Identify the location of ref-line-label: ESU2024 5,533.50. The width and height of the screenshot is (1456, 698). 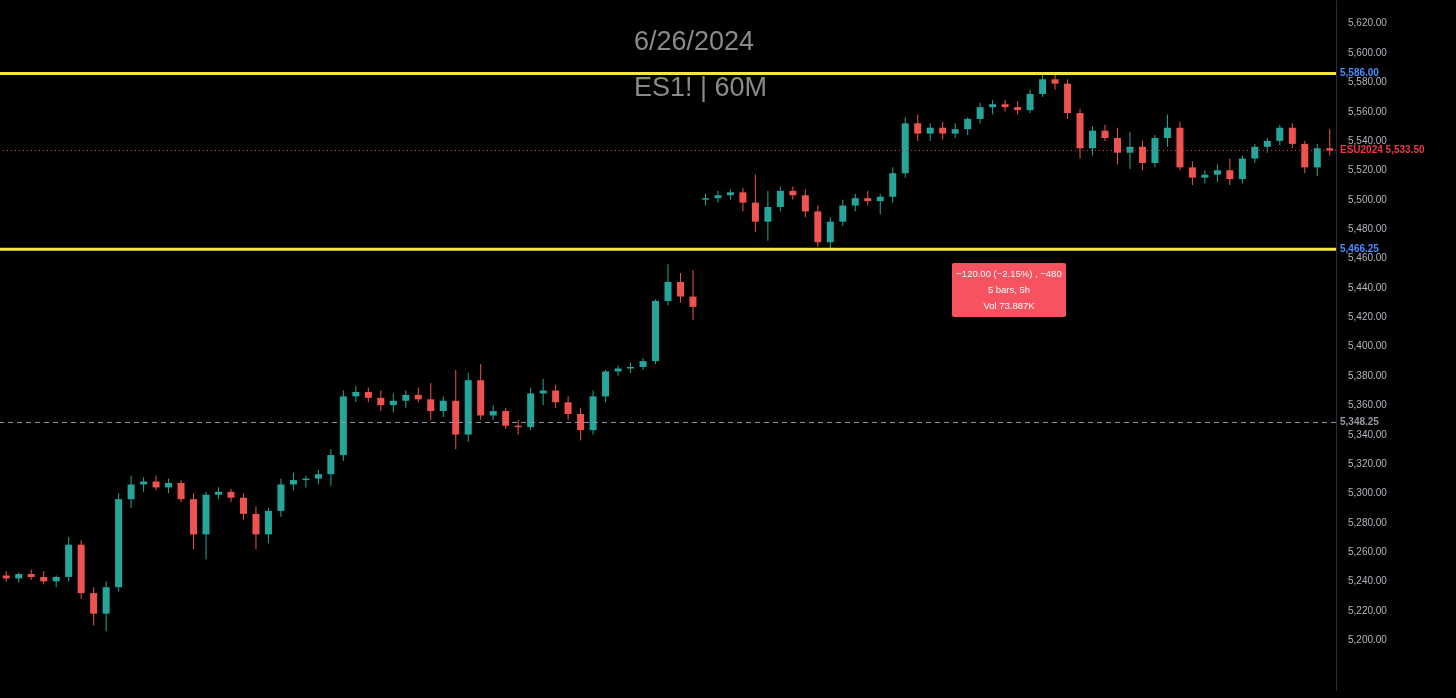
(1382, 150).